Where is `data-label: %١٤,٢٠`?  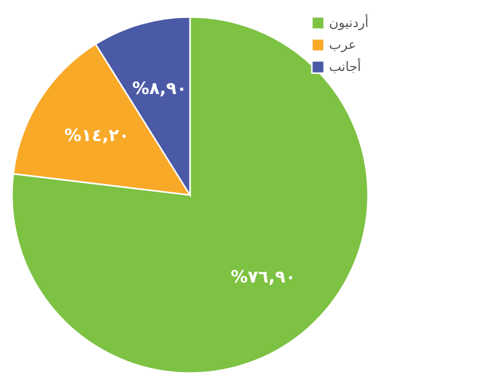
data-label: %١٤,٢٠ is located at coordinates (97, 136).